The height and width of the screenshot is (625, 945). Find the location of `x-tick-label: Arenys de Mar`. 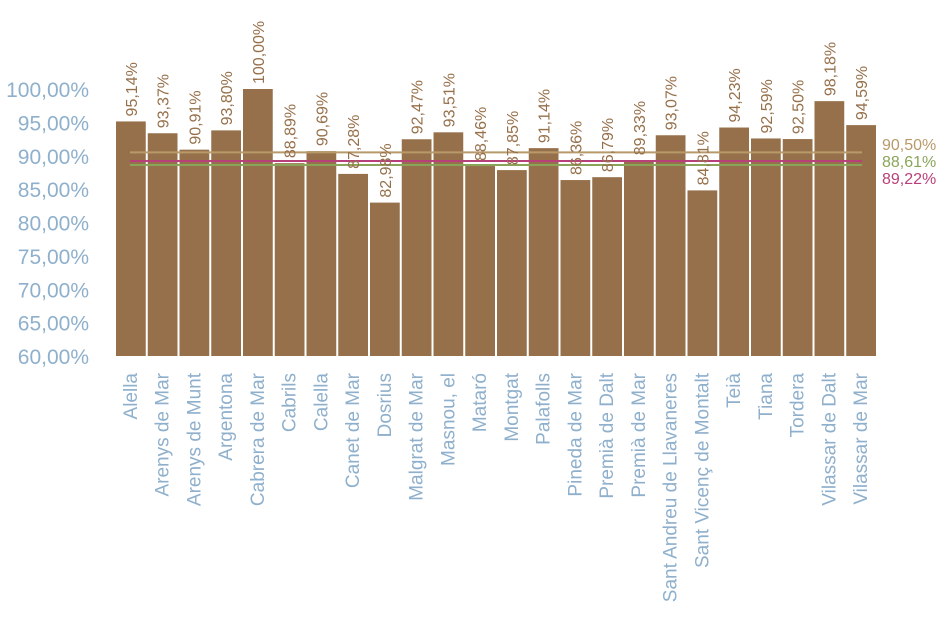

x-tick-label: Arenys de Mar is located at coordinates (163, 434).